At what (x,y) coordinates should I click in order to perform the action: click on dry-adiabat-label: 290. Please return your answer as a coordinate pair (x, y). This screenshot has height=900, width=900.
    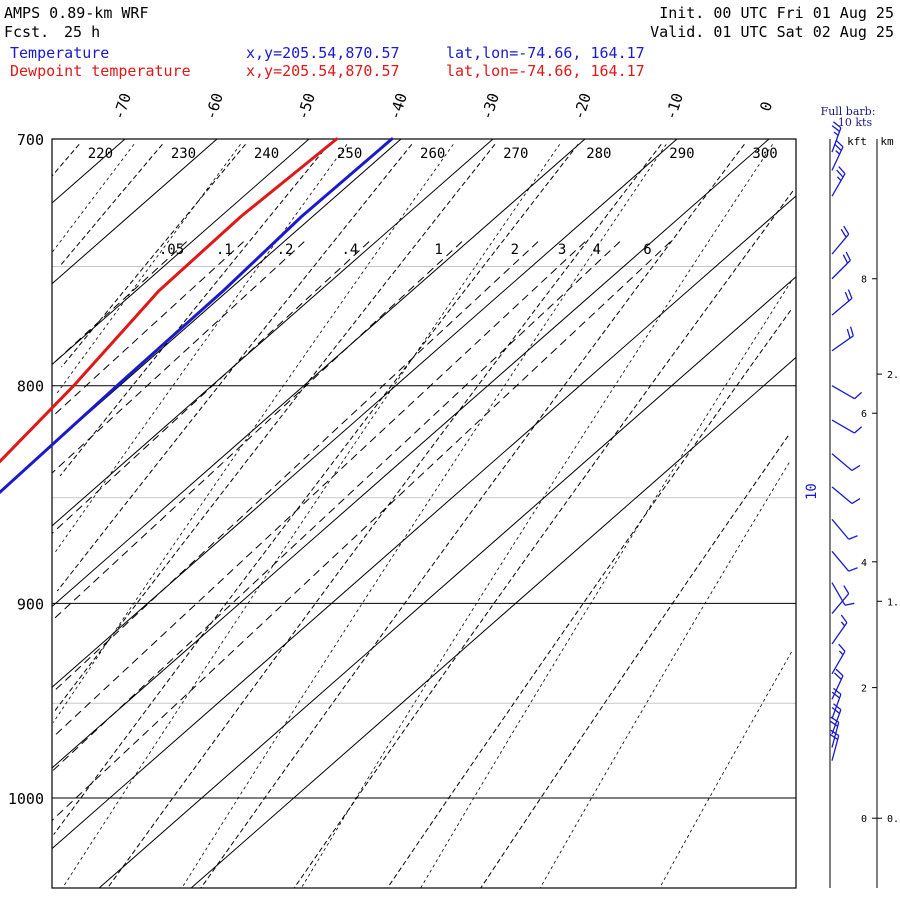
    Looking at the image, I should click on (681, 154).